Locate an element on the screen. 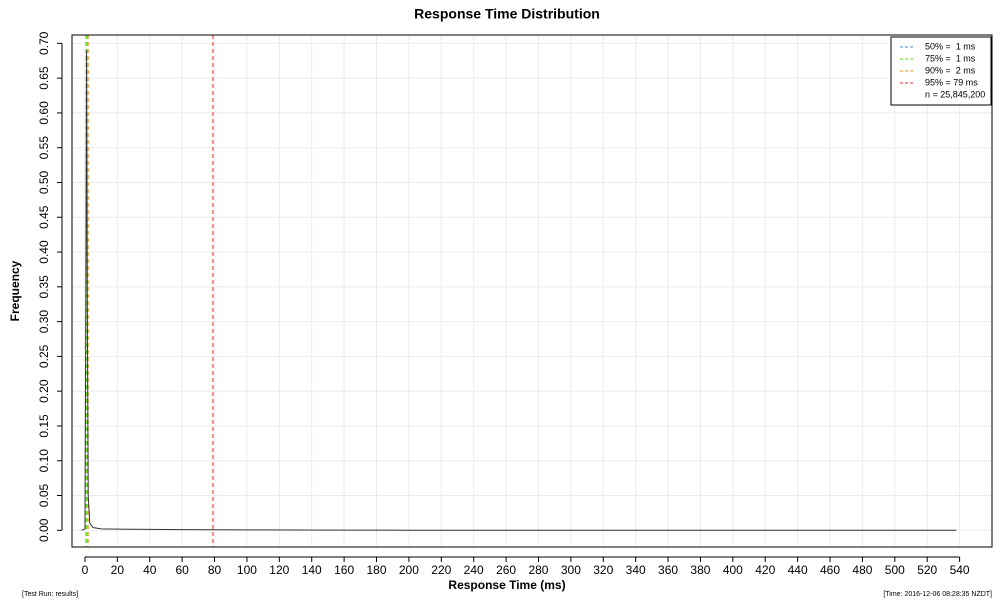  chart-title: Response Time Distribution is located at coordinates (507, 14).